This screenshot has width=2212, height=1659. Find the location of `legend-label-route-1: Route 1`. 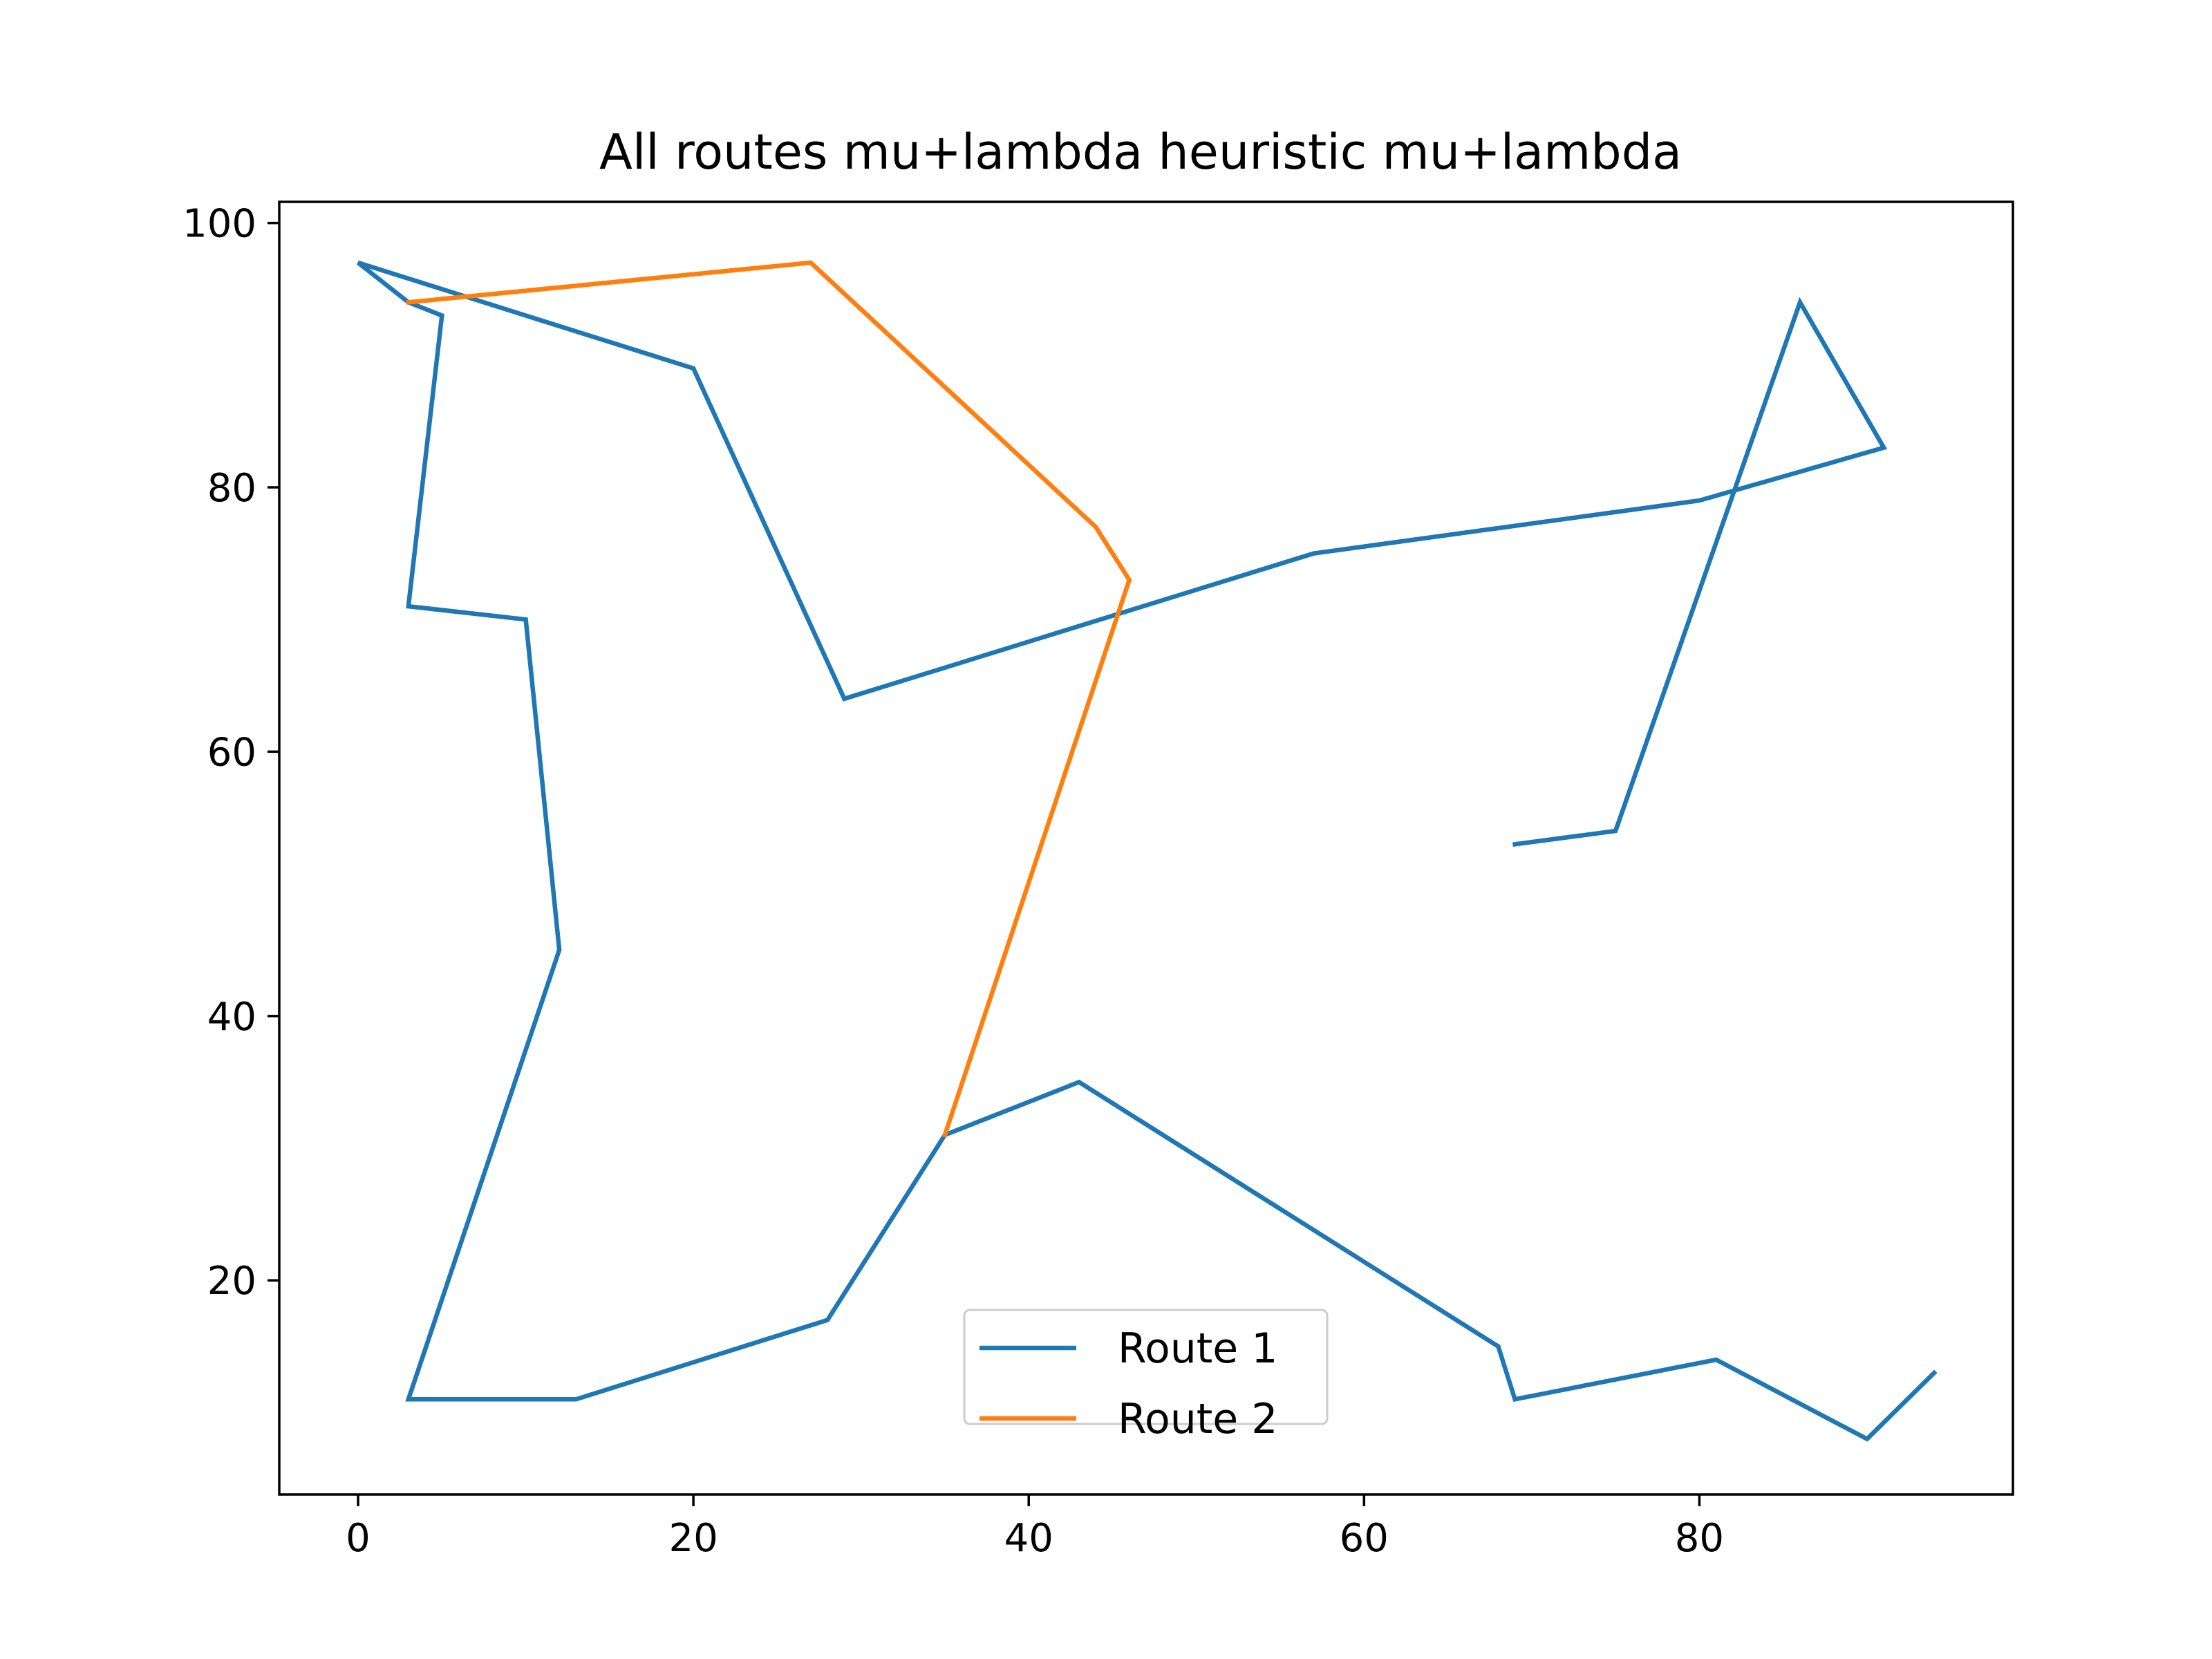

legend-label-route-1: Route 1 is located at coordinates (1197, 1349).